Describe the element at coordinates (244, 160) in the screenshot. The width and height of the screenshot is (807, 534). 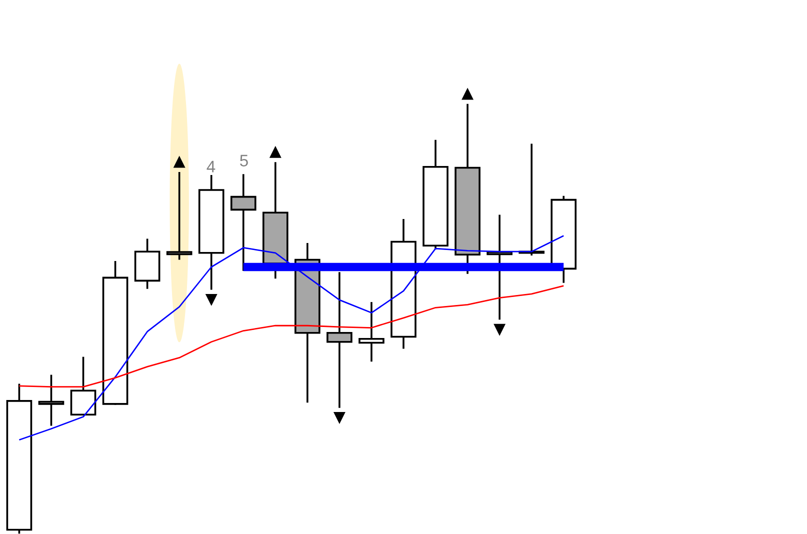
I see `annotation: 5` at that location.